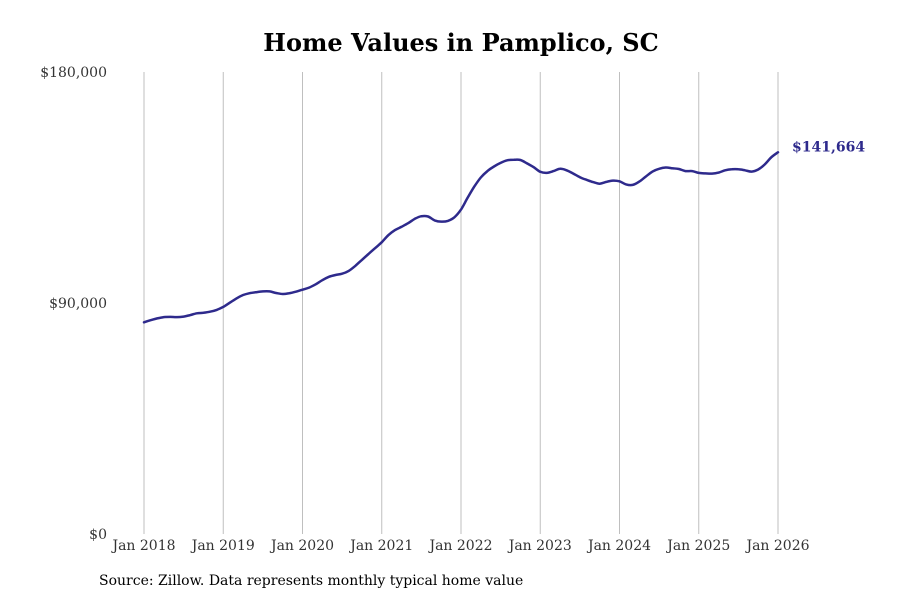 This screenshot has width=900, height=600. Describe the element at coordinates (618, 546) in the screenshot. I see `x-tick-label: Jan 2024` at that location.